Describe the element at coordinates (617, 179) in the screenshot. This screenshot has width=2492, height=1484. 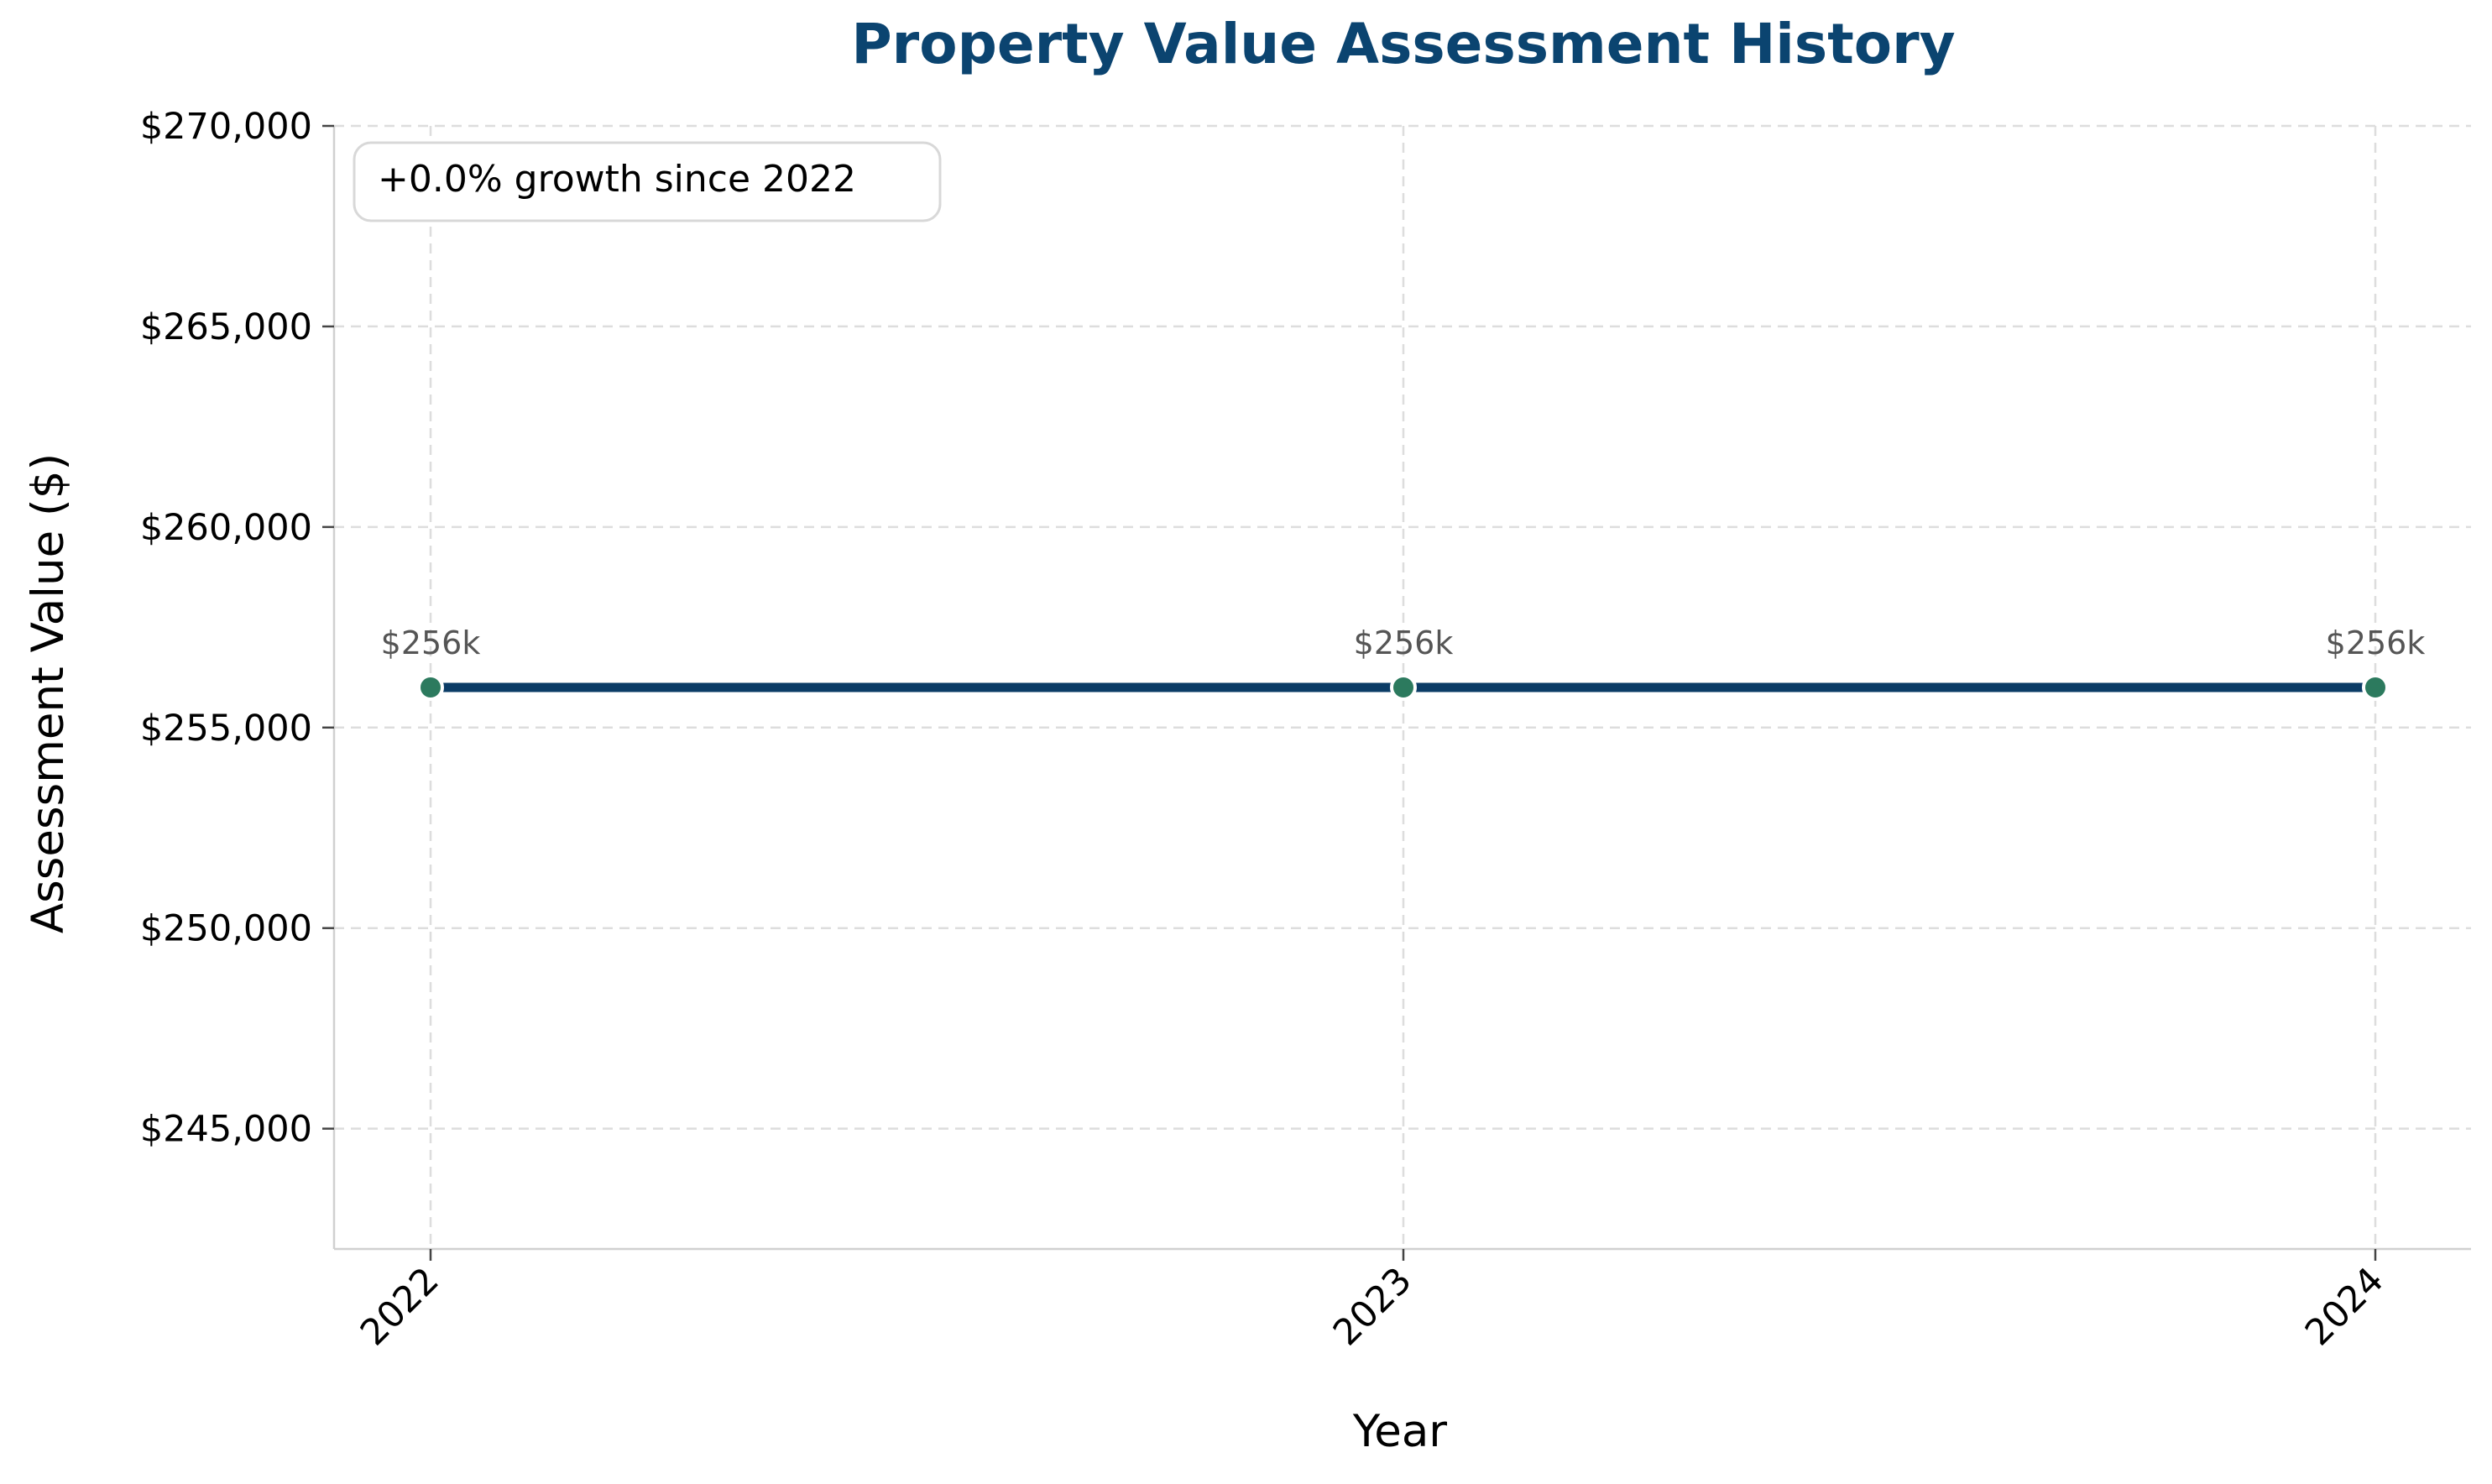
I see `annotation-text: +0.0% growth since 2022` at that location.